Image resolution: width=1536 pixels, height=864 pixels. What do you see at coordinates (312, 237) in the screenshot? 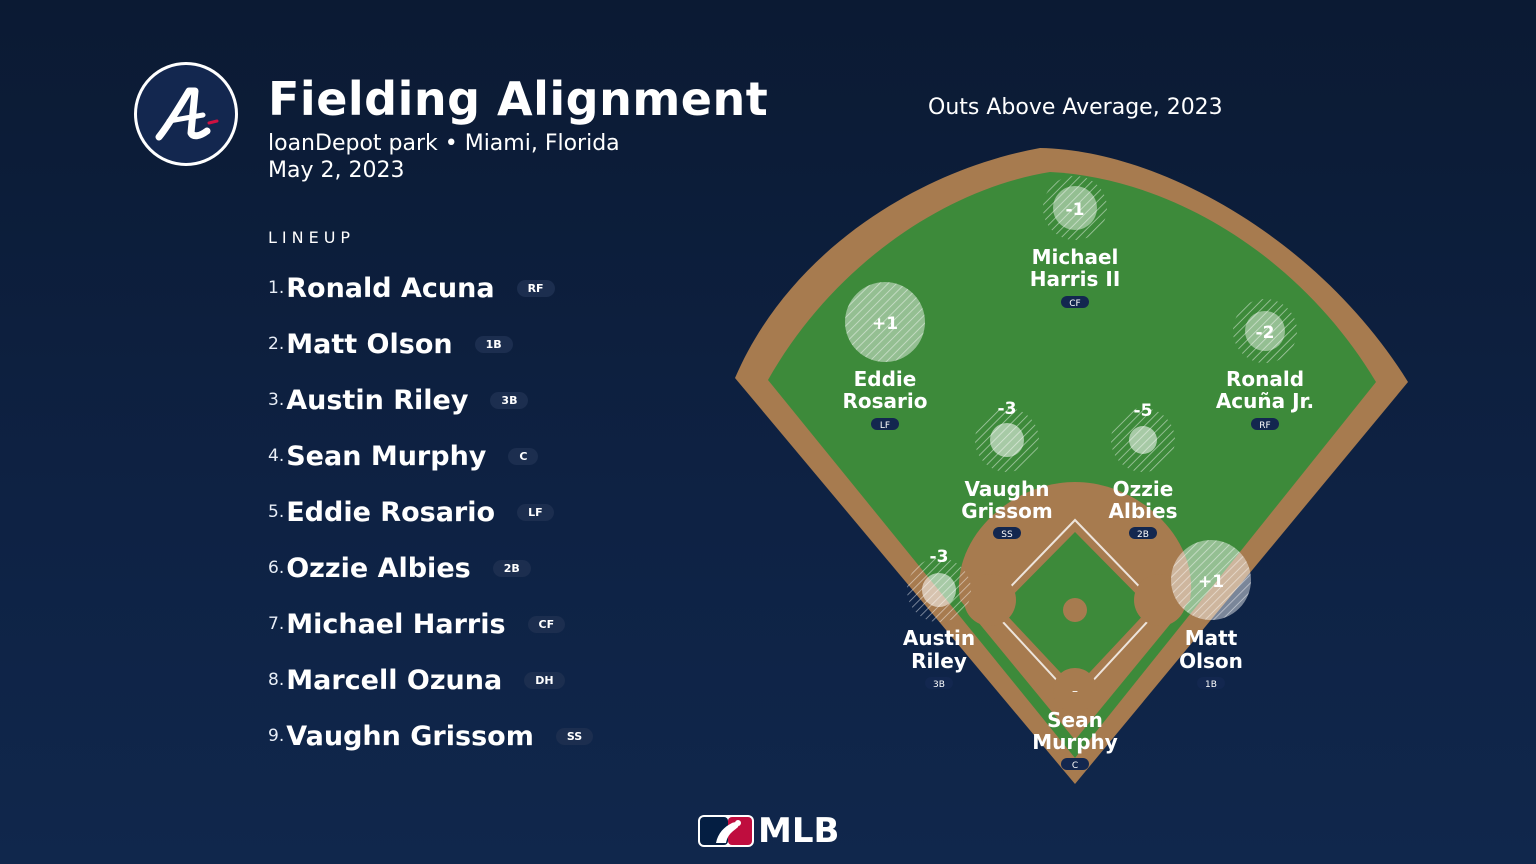
I see `lineup-heading: LINEUP` at bounding box center [312, 237].